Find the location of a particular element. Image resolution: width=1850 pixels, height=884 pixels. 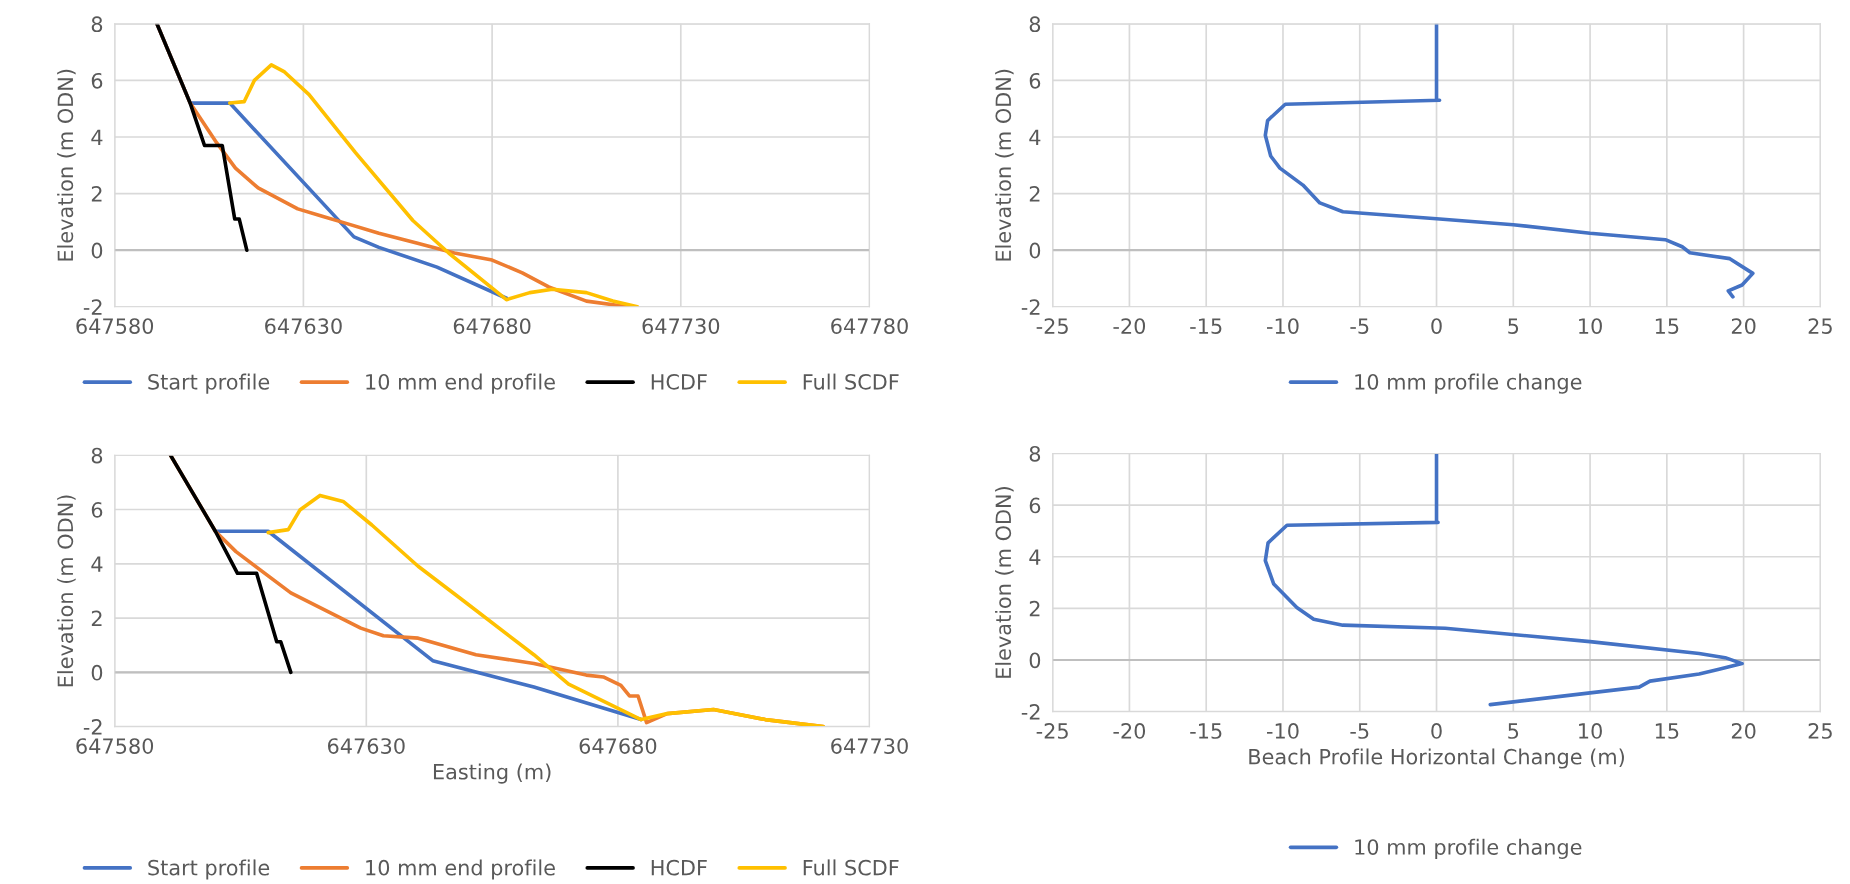

x-axis-title: Beach Profile Horizontal Change (m) is located at coordinates (1436, 758).